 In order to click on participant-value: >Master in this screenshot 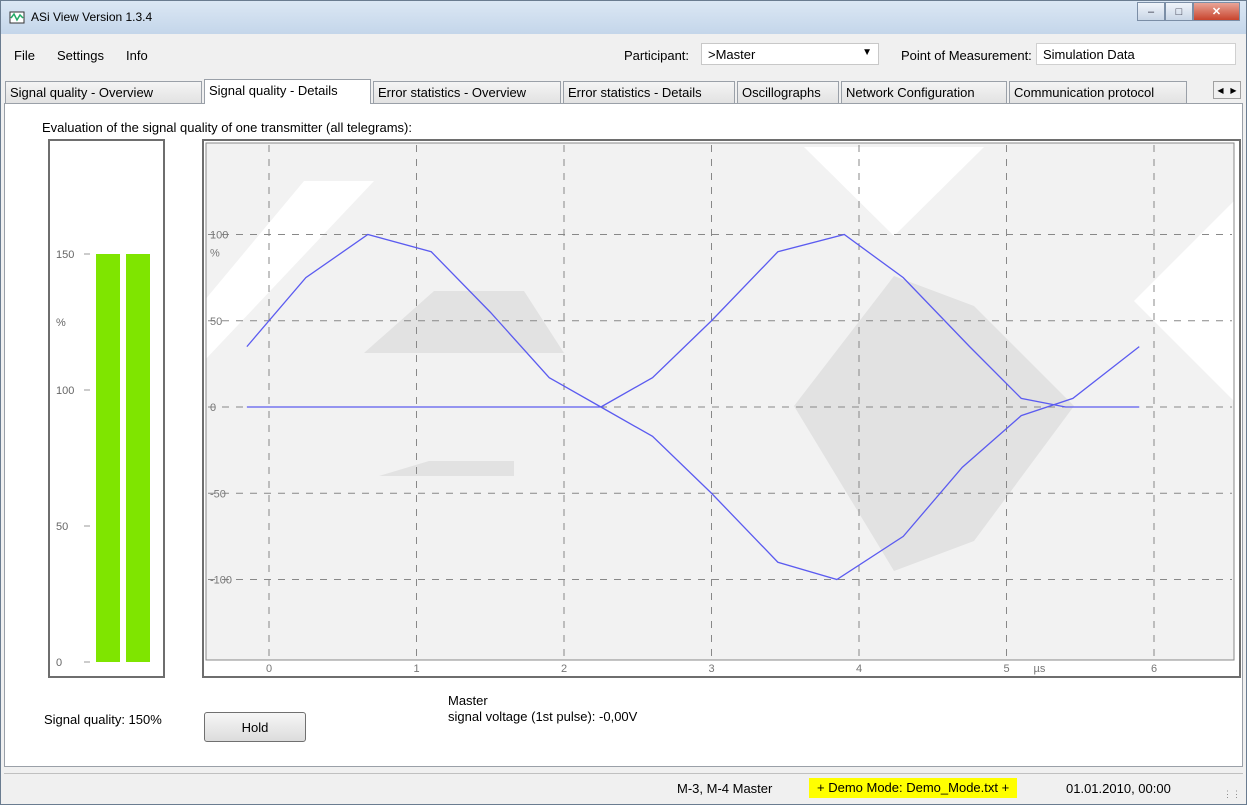, I will do `click(732, 54)`.